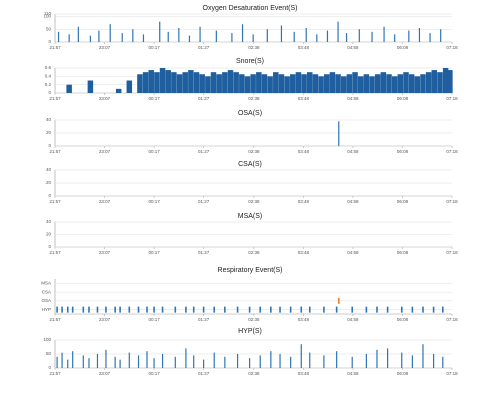  I want to click on y-tick-label: 100, so click(47, 339).